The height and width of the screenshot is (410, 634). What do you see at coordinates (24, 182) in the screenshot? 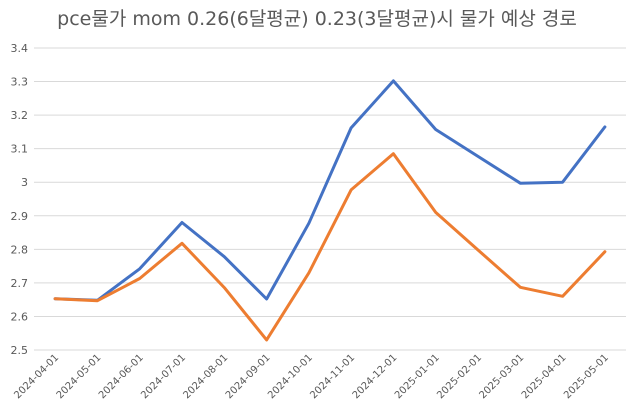
I see `y-tick-label: 3` at bounding box center [24, 182].